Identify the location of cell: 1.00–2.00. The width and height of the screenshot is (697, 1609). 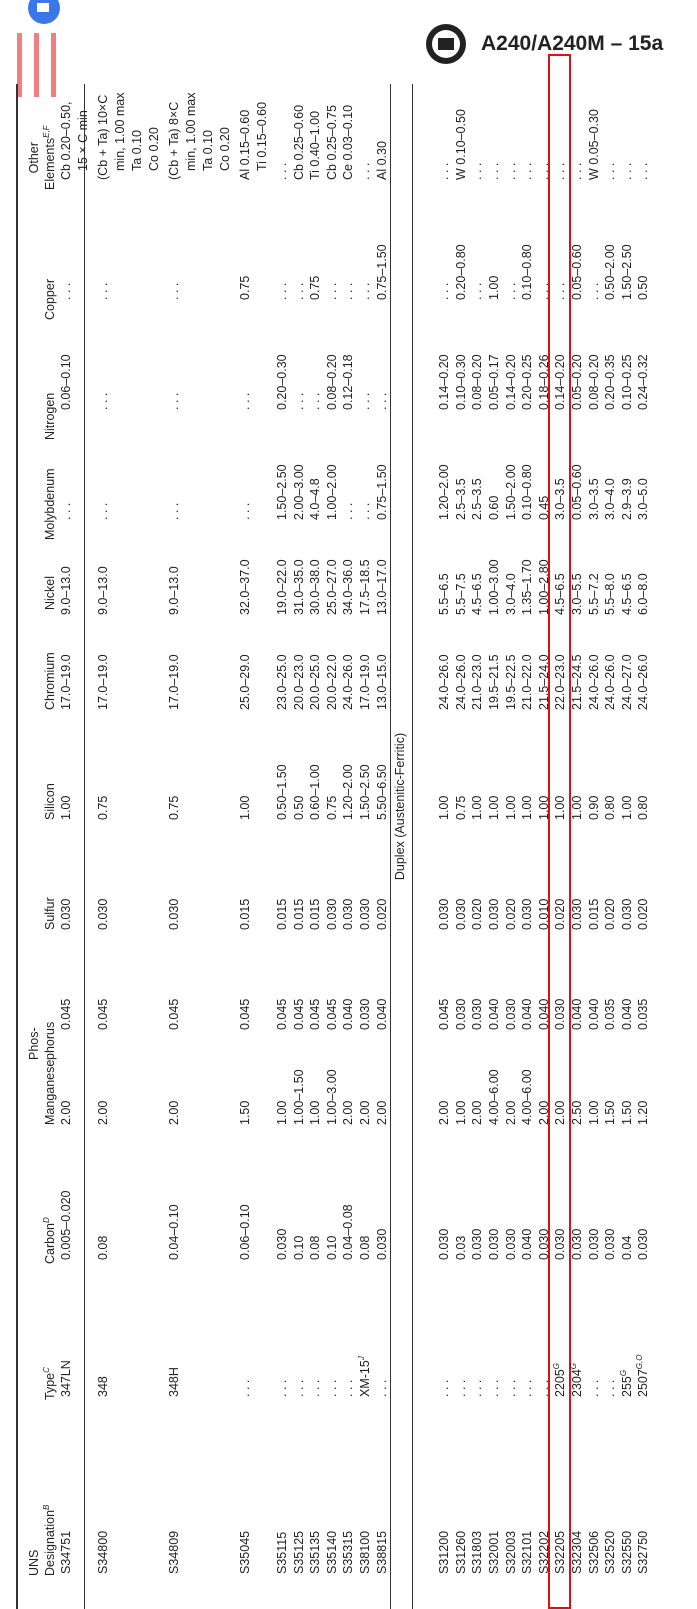
(331, 492).